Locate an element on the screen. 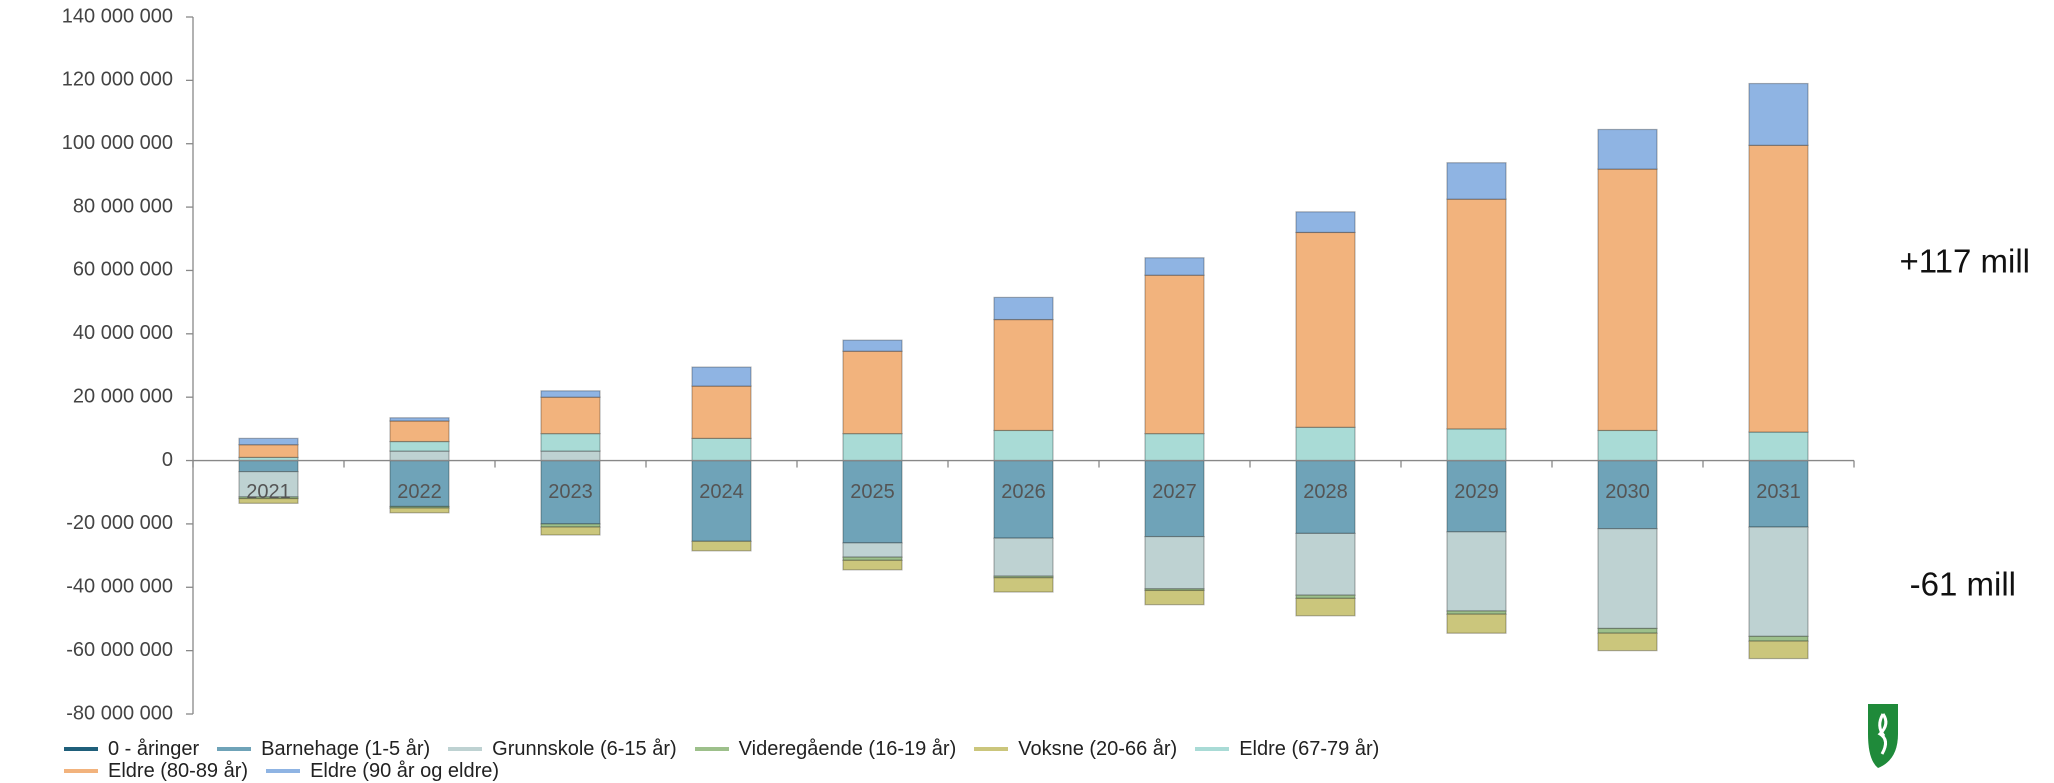 This screenshot has width=2054, height=783. legend-label: Grunnskole (6-15 år) is located at coordinates (584, 748).